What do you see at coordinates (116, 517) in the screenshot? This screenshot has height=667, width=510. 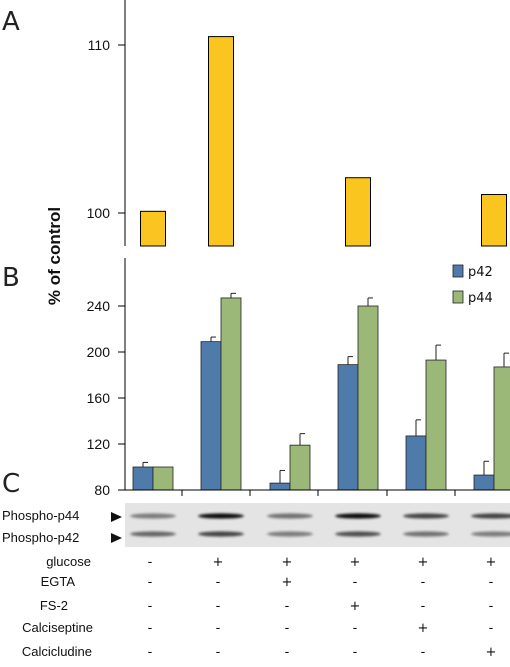 I see `arrowhead-p44` at bounding box center [116, 517].